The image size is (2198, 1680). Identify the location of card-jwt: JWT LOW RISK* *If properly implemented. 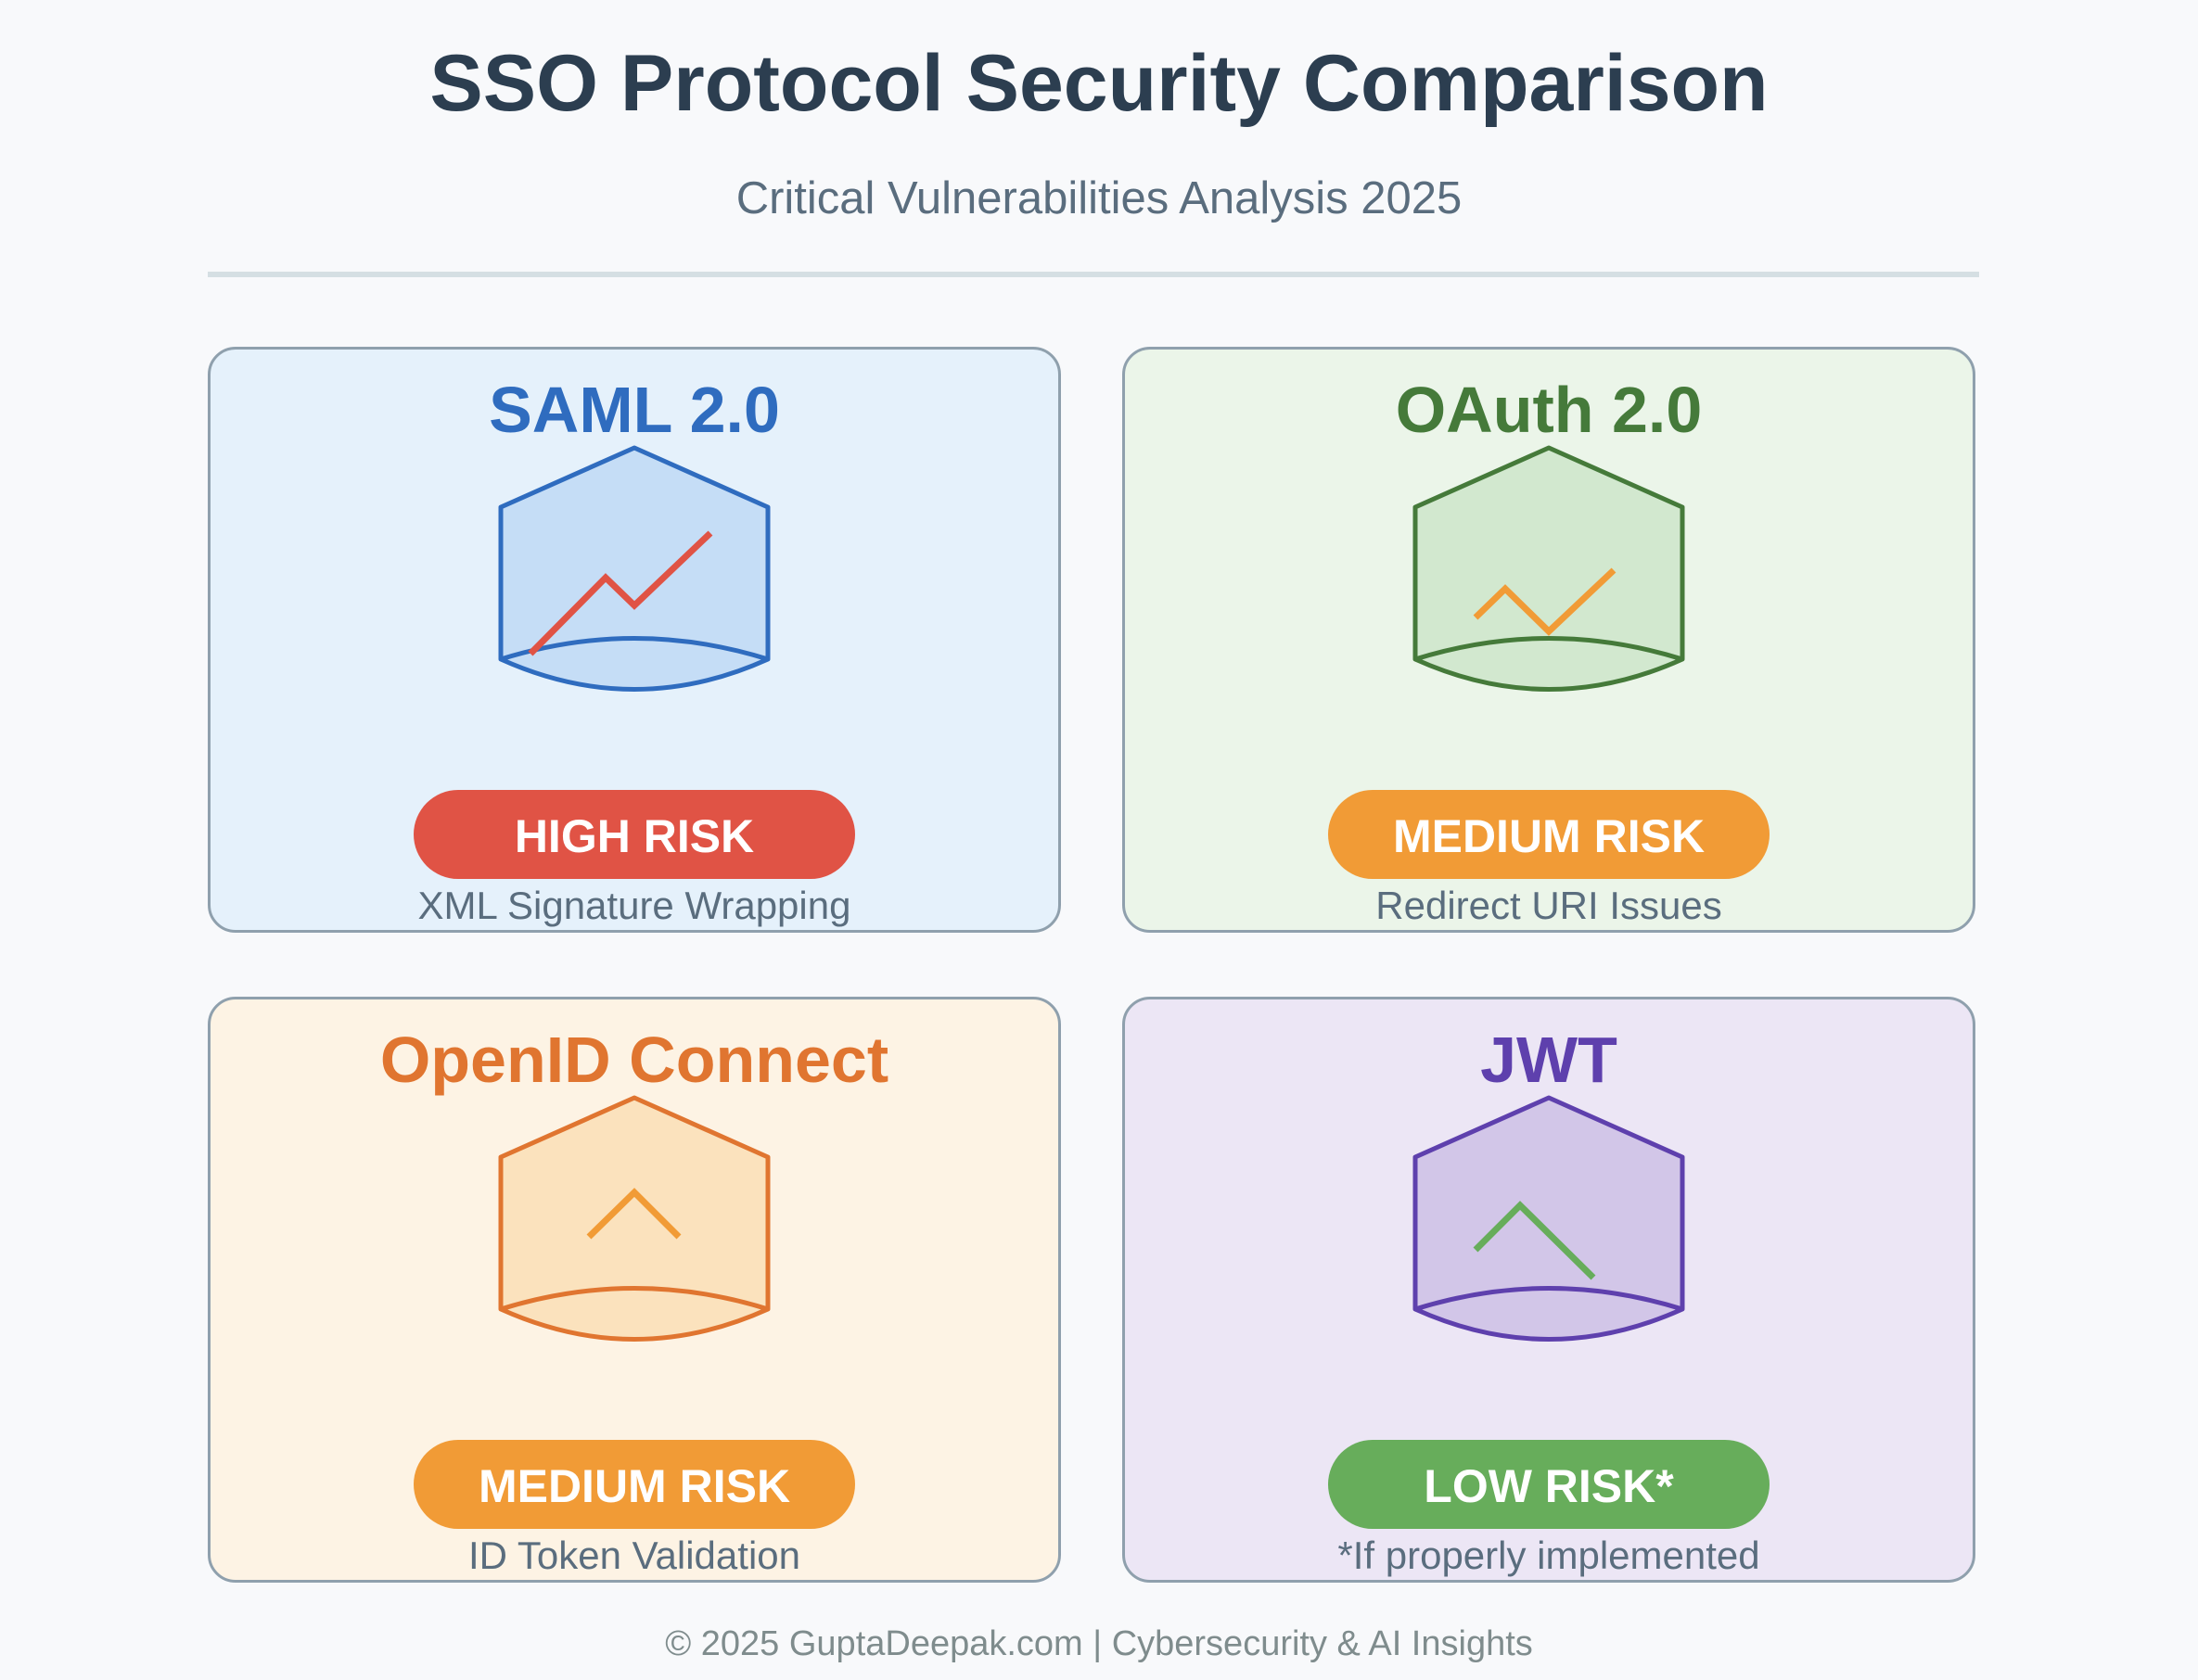
(1549, 1290).